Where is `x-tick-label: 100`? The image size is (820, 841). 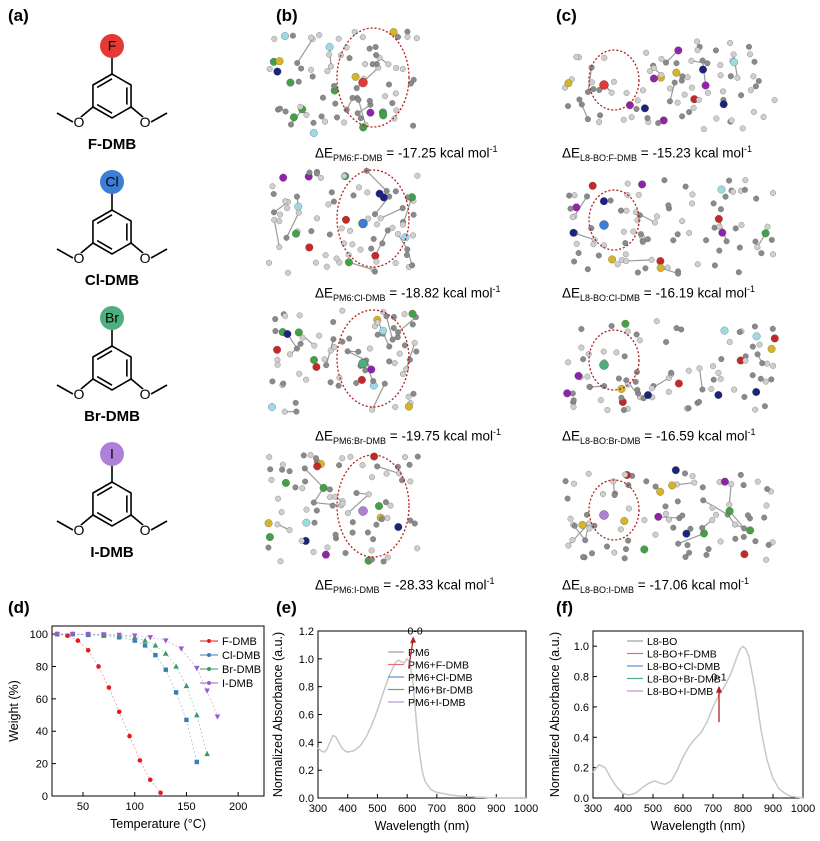 x-tick-label: 100 is located at coordinates (135, 807).